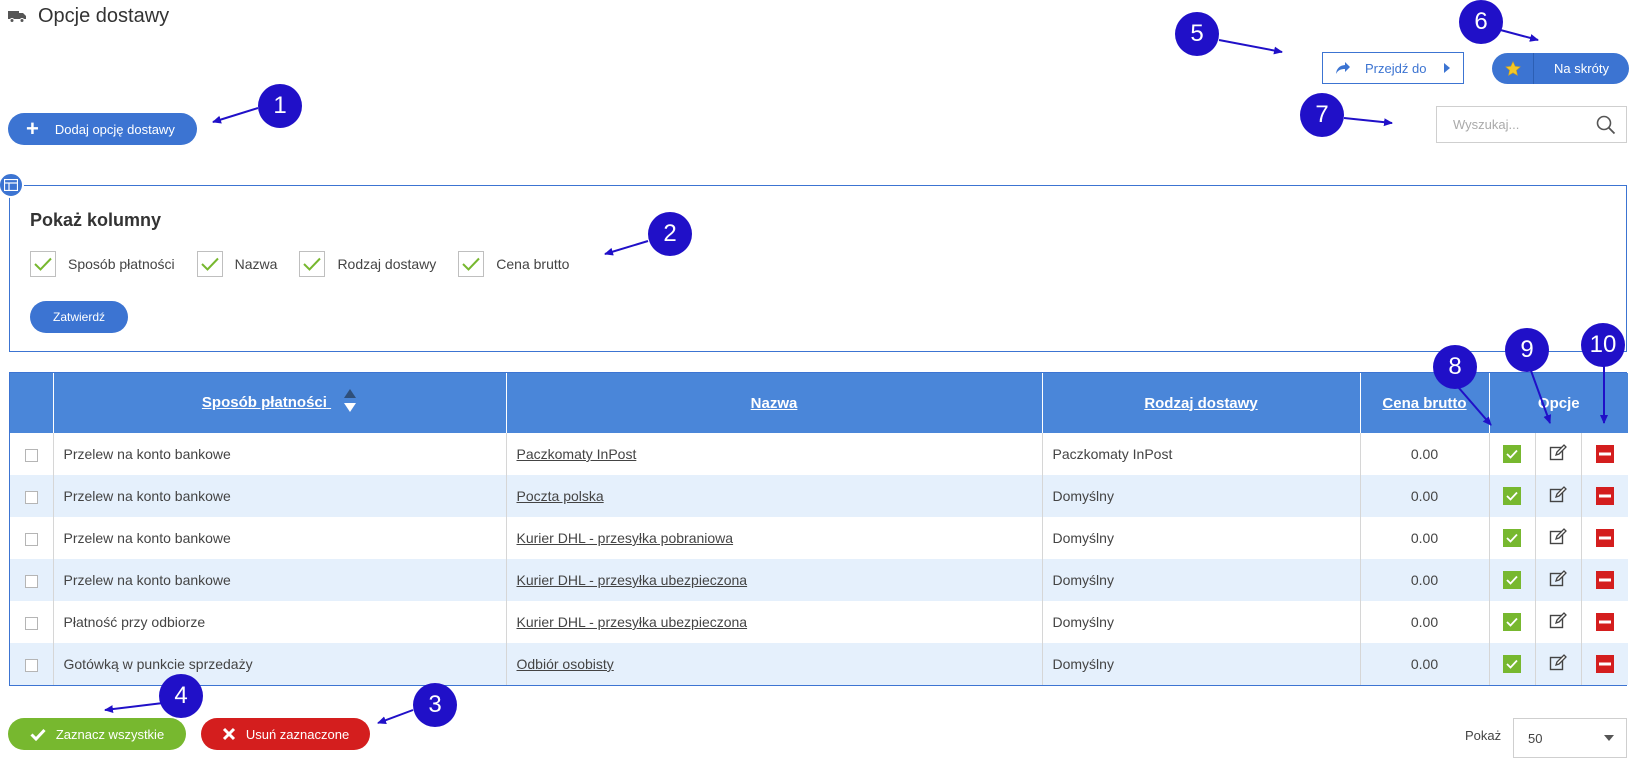  Describe the element at coordinates (774, 496) in the screenshot. I see `name-cell: Poczta polska` at that location.